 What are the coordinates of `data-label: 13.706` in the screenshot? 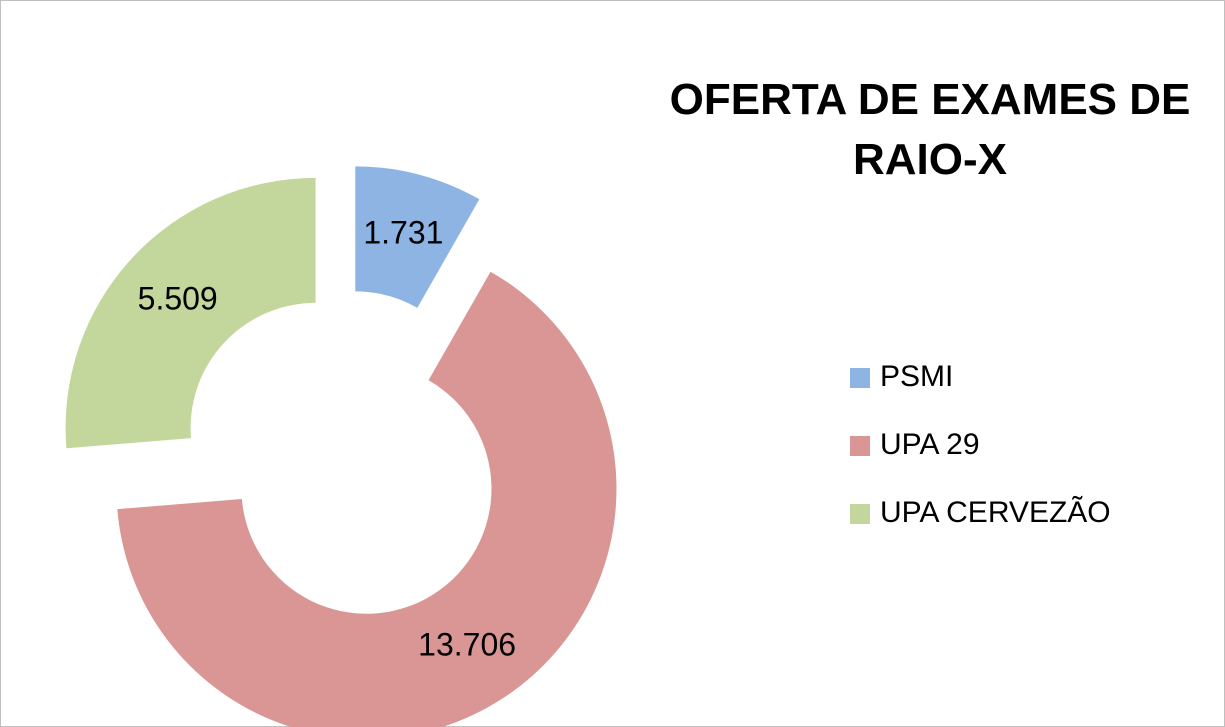 It's located at (467, 644).